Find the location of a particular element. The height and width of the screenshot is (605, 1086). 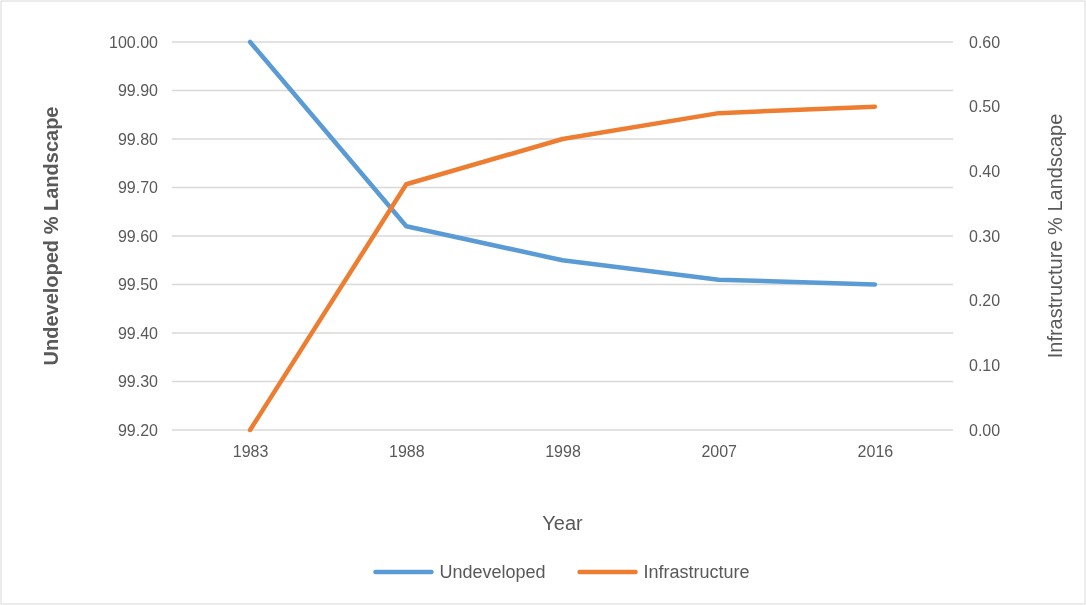

y-tick-label: 99.50 is located at coordinates (138, 285).